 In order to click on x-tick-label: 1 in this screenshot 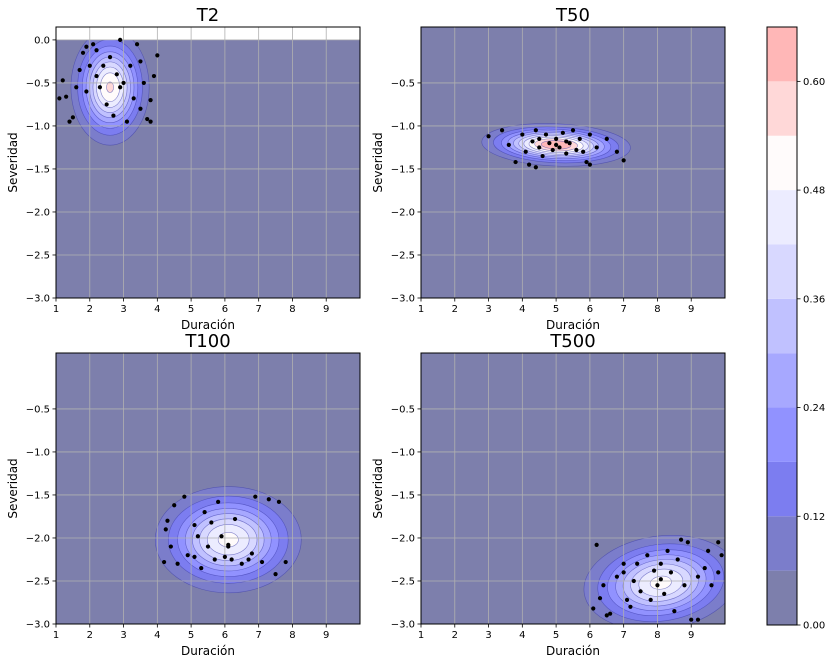, I will do `click(56, 309)`.